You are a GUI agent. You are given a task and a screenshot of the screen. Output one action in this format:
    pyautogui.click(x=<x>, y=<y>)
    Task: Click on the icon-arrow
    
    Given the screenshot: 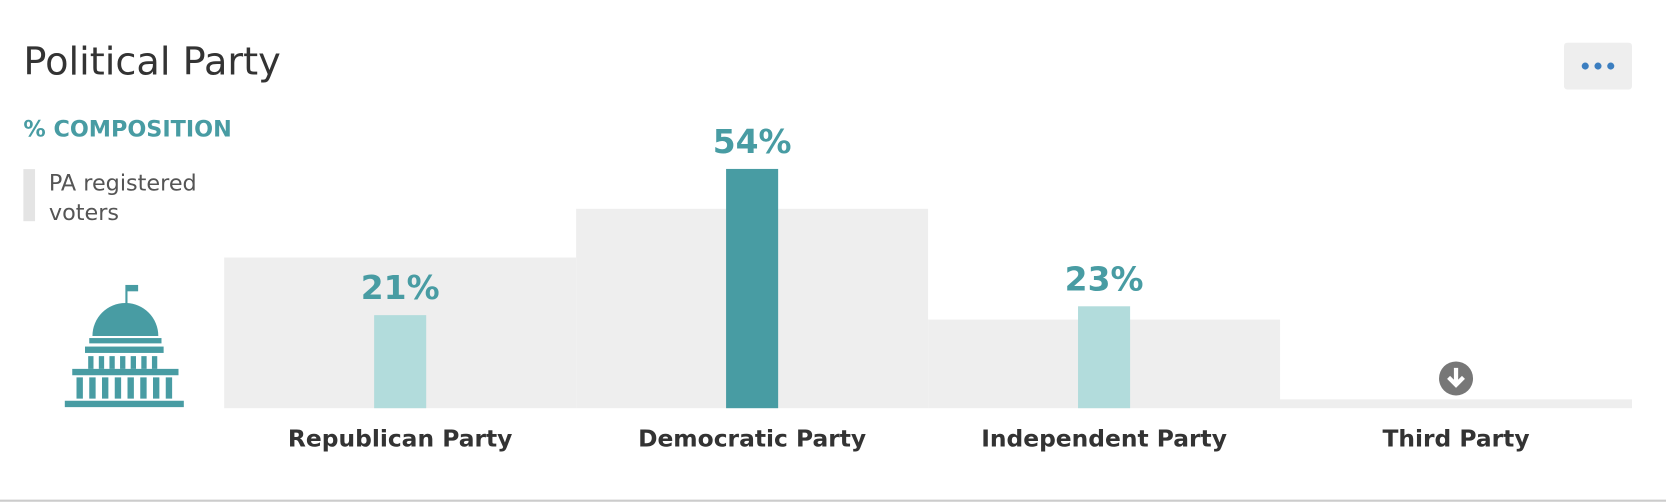 What is the action you would take?
    pyautogui.click(x=1456, y=377)
    